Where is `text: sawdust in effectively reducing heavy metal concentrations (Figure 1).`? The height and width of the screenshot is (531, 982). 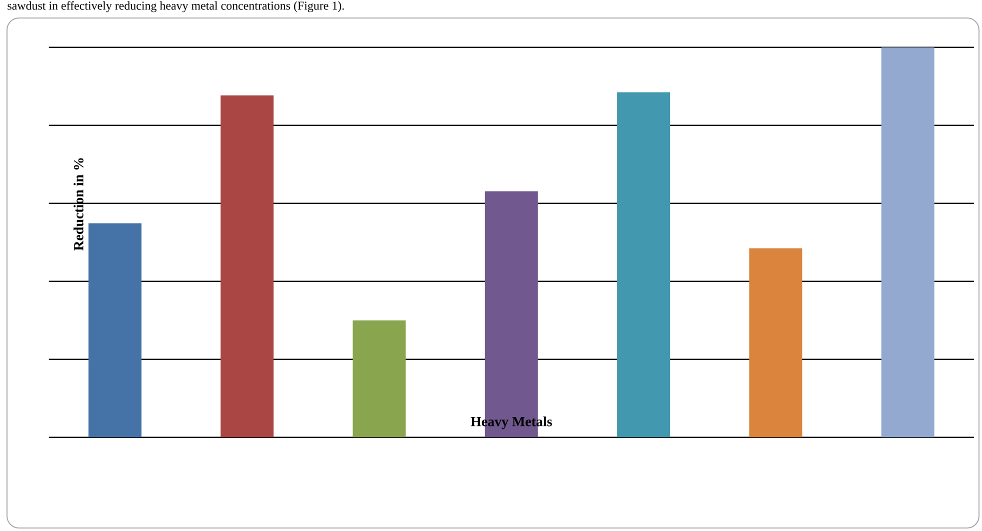
text: sawdust in effectively reducing heavy metal concentrations (Figure 1). is located at coordinates (176, 6).